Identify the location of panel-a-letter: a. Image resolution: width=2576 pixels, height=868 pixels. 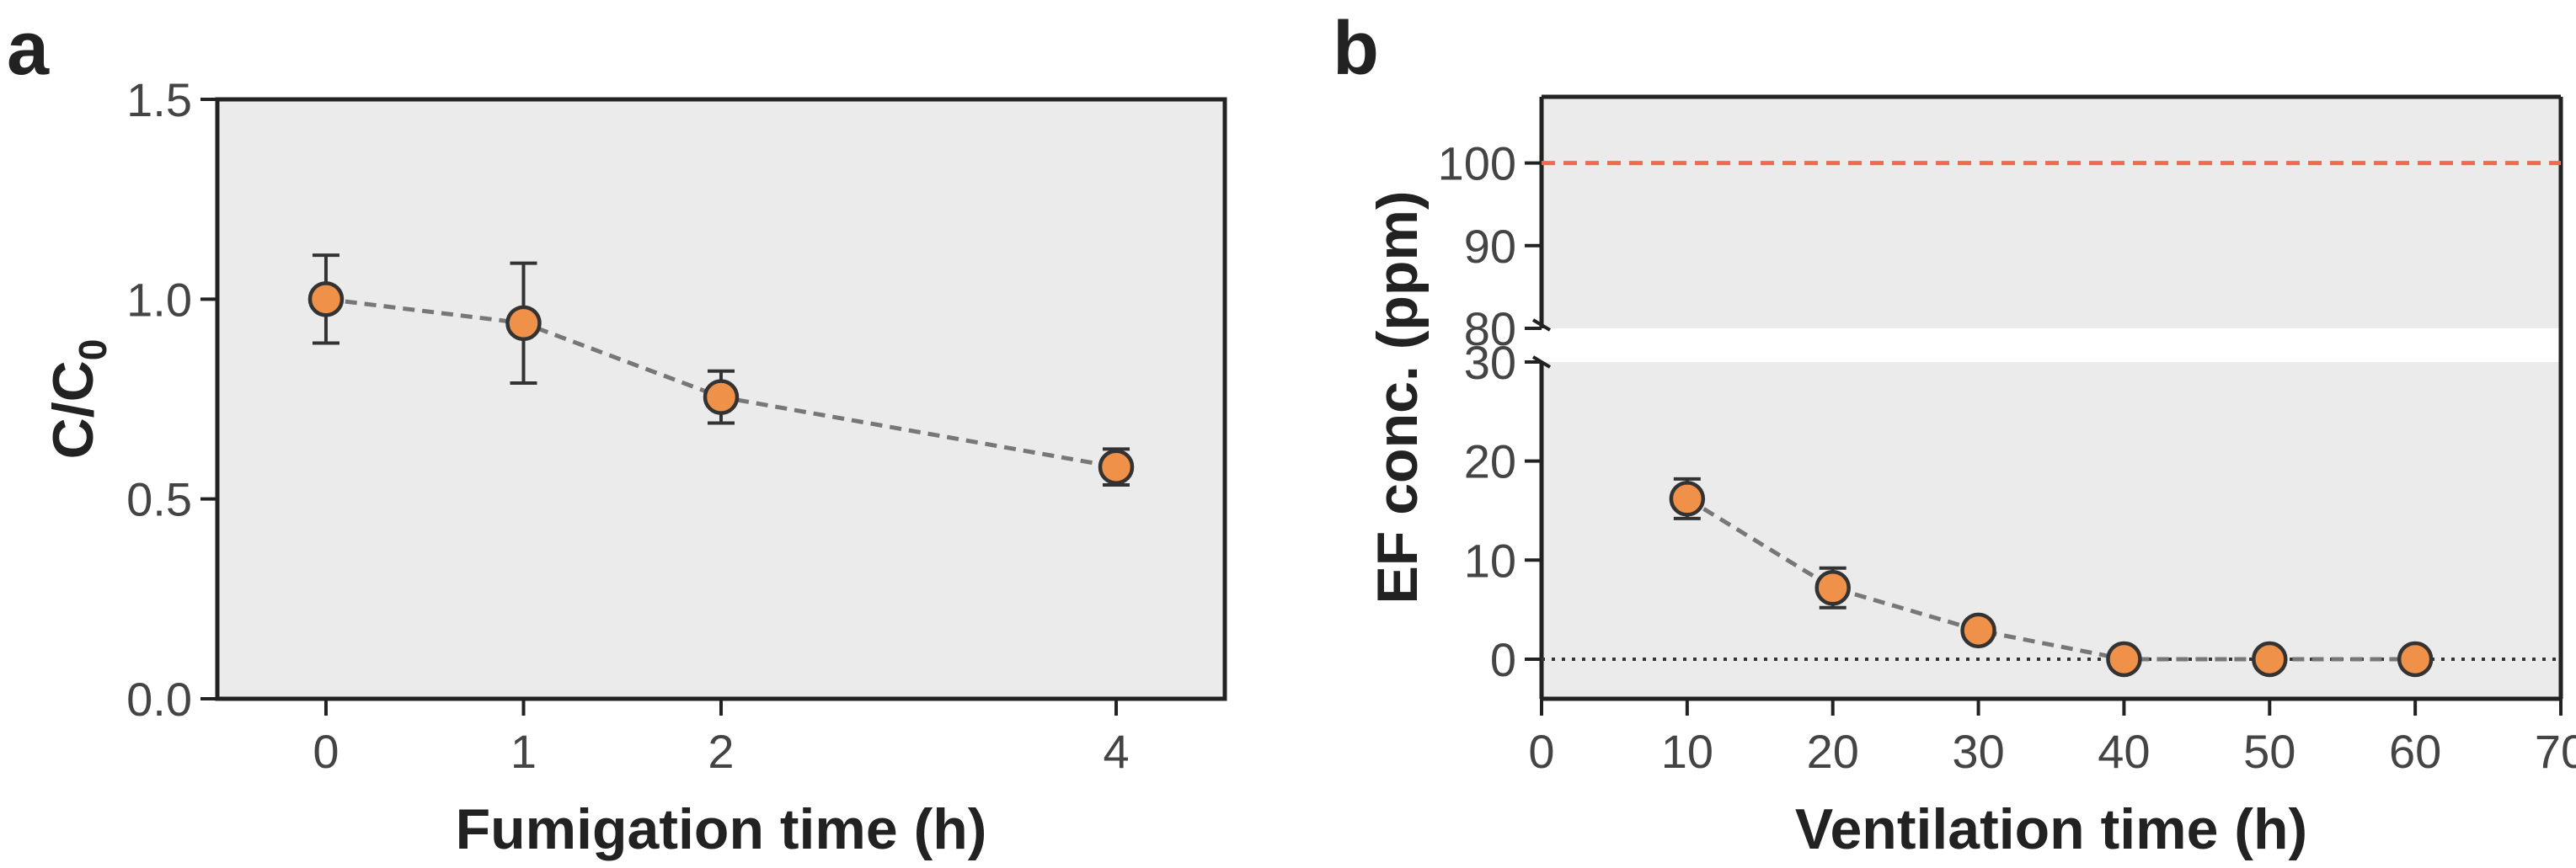
(28, 49).